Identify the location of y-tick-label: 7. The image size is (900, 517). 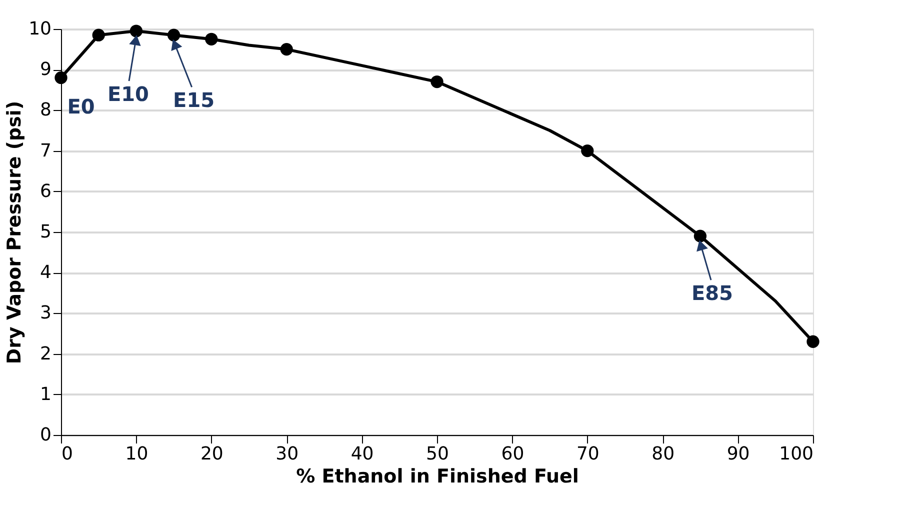
(46, 151).